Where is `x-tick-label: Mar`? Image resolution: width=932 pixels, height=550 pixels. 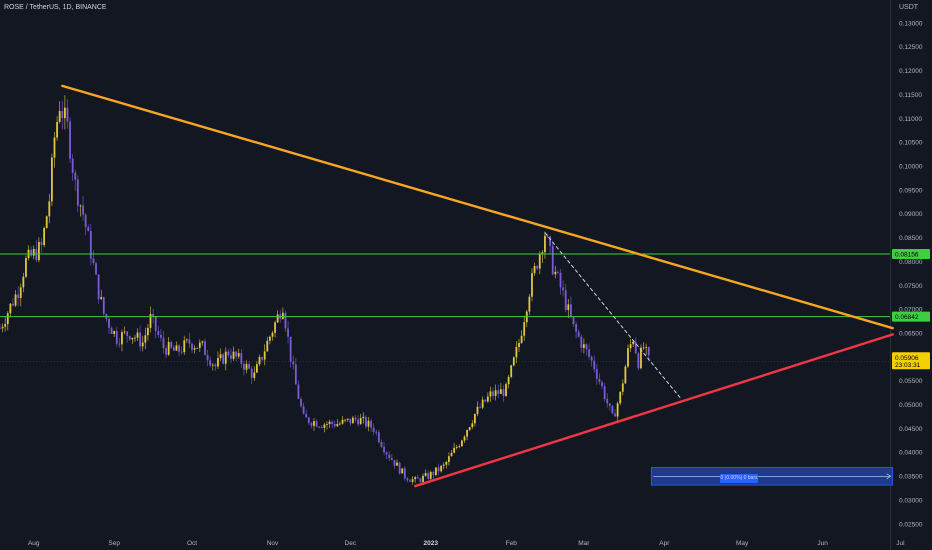 x-tick-label: Mar is located at coordinates (584, 543).